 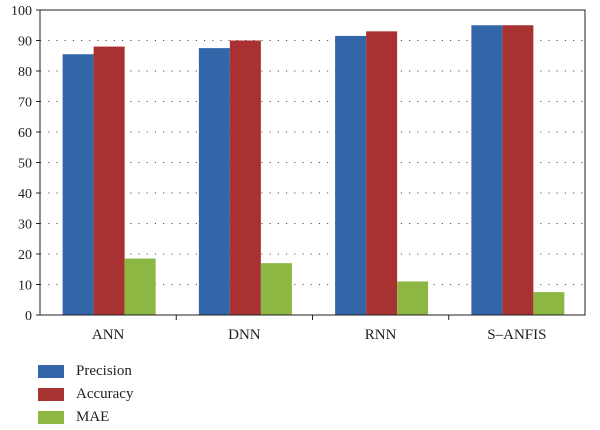 What do you see at coordinates (516, 335) in the screenshot?
I see `x-tick-label-3: S–ANFIS` at bounding box center [516, 335].